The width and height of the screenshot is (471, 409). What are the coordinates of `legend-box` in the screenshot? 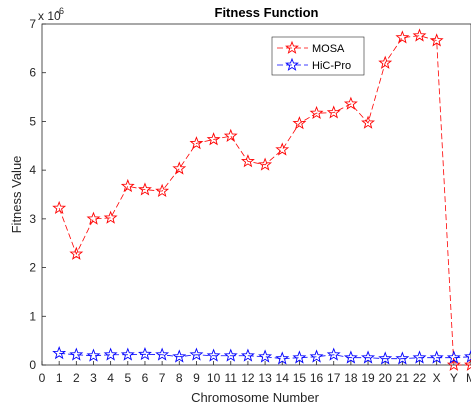 It's located at (318, 56).